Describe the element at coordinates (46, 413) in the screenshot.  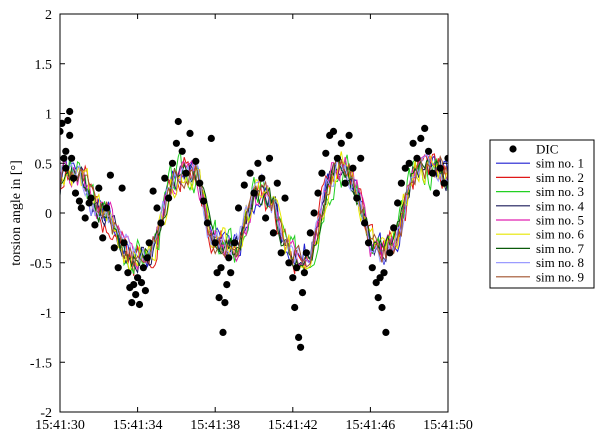
I see `y-tick-label: -2` at that location.